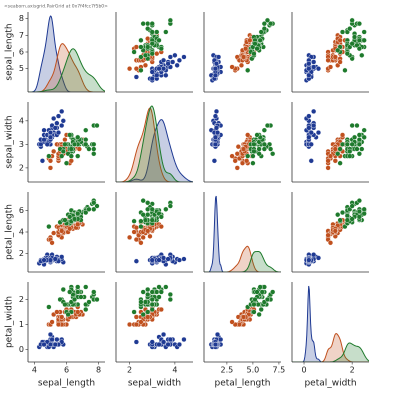 This screenshot has height=400, width=400. What do you see at coordinates (21, 232) in the screenshot?
I see `y-tick-label: 4` at bounding box center [21, 232].